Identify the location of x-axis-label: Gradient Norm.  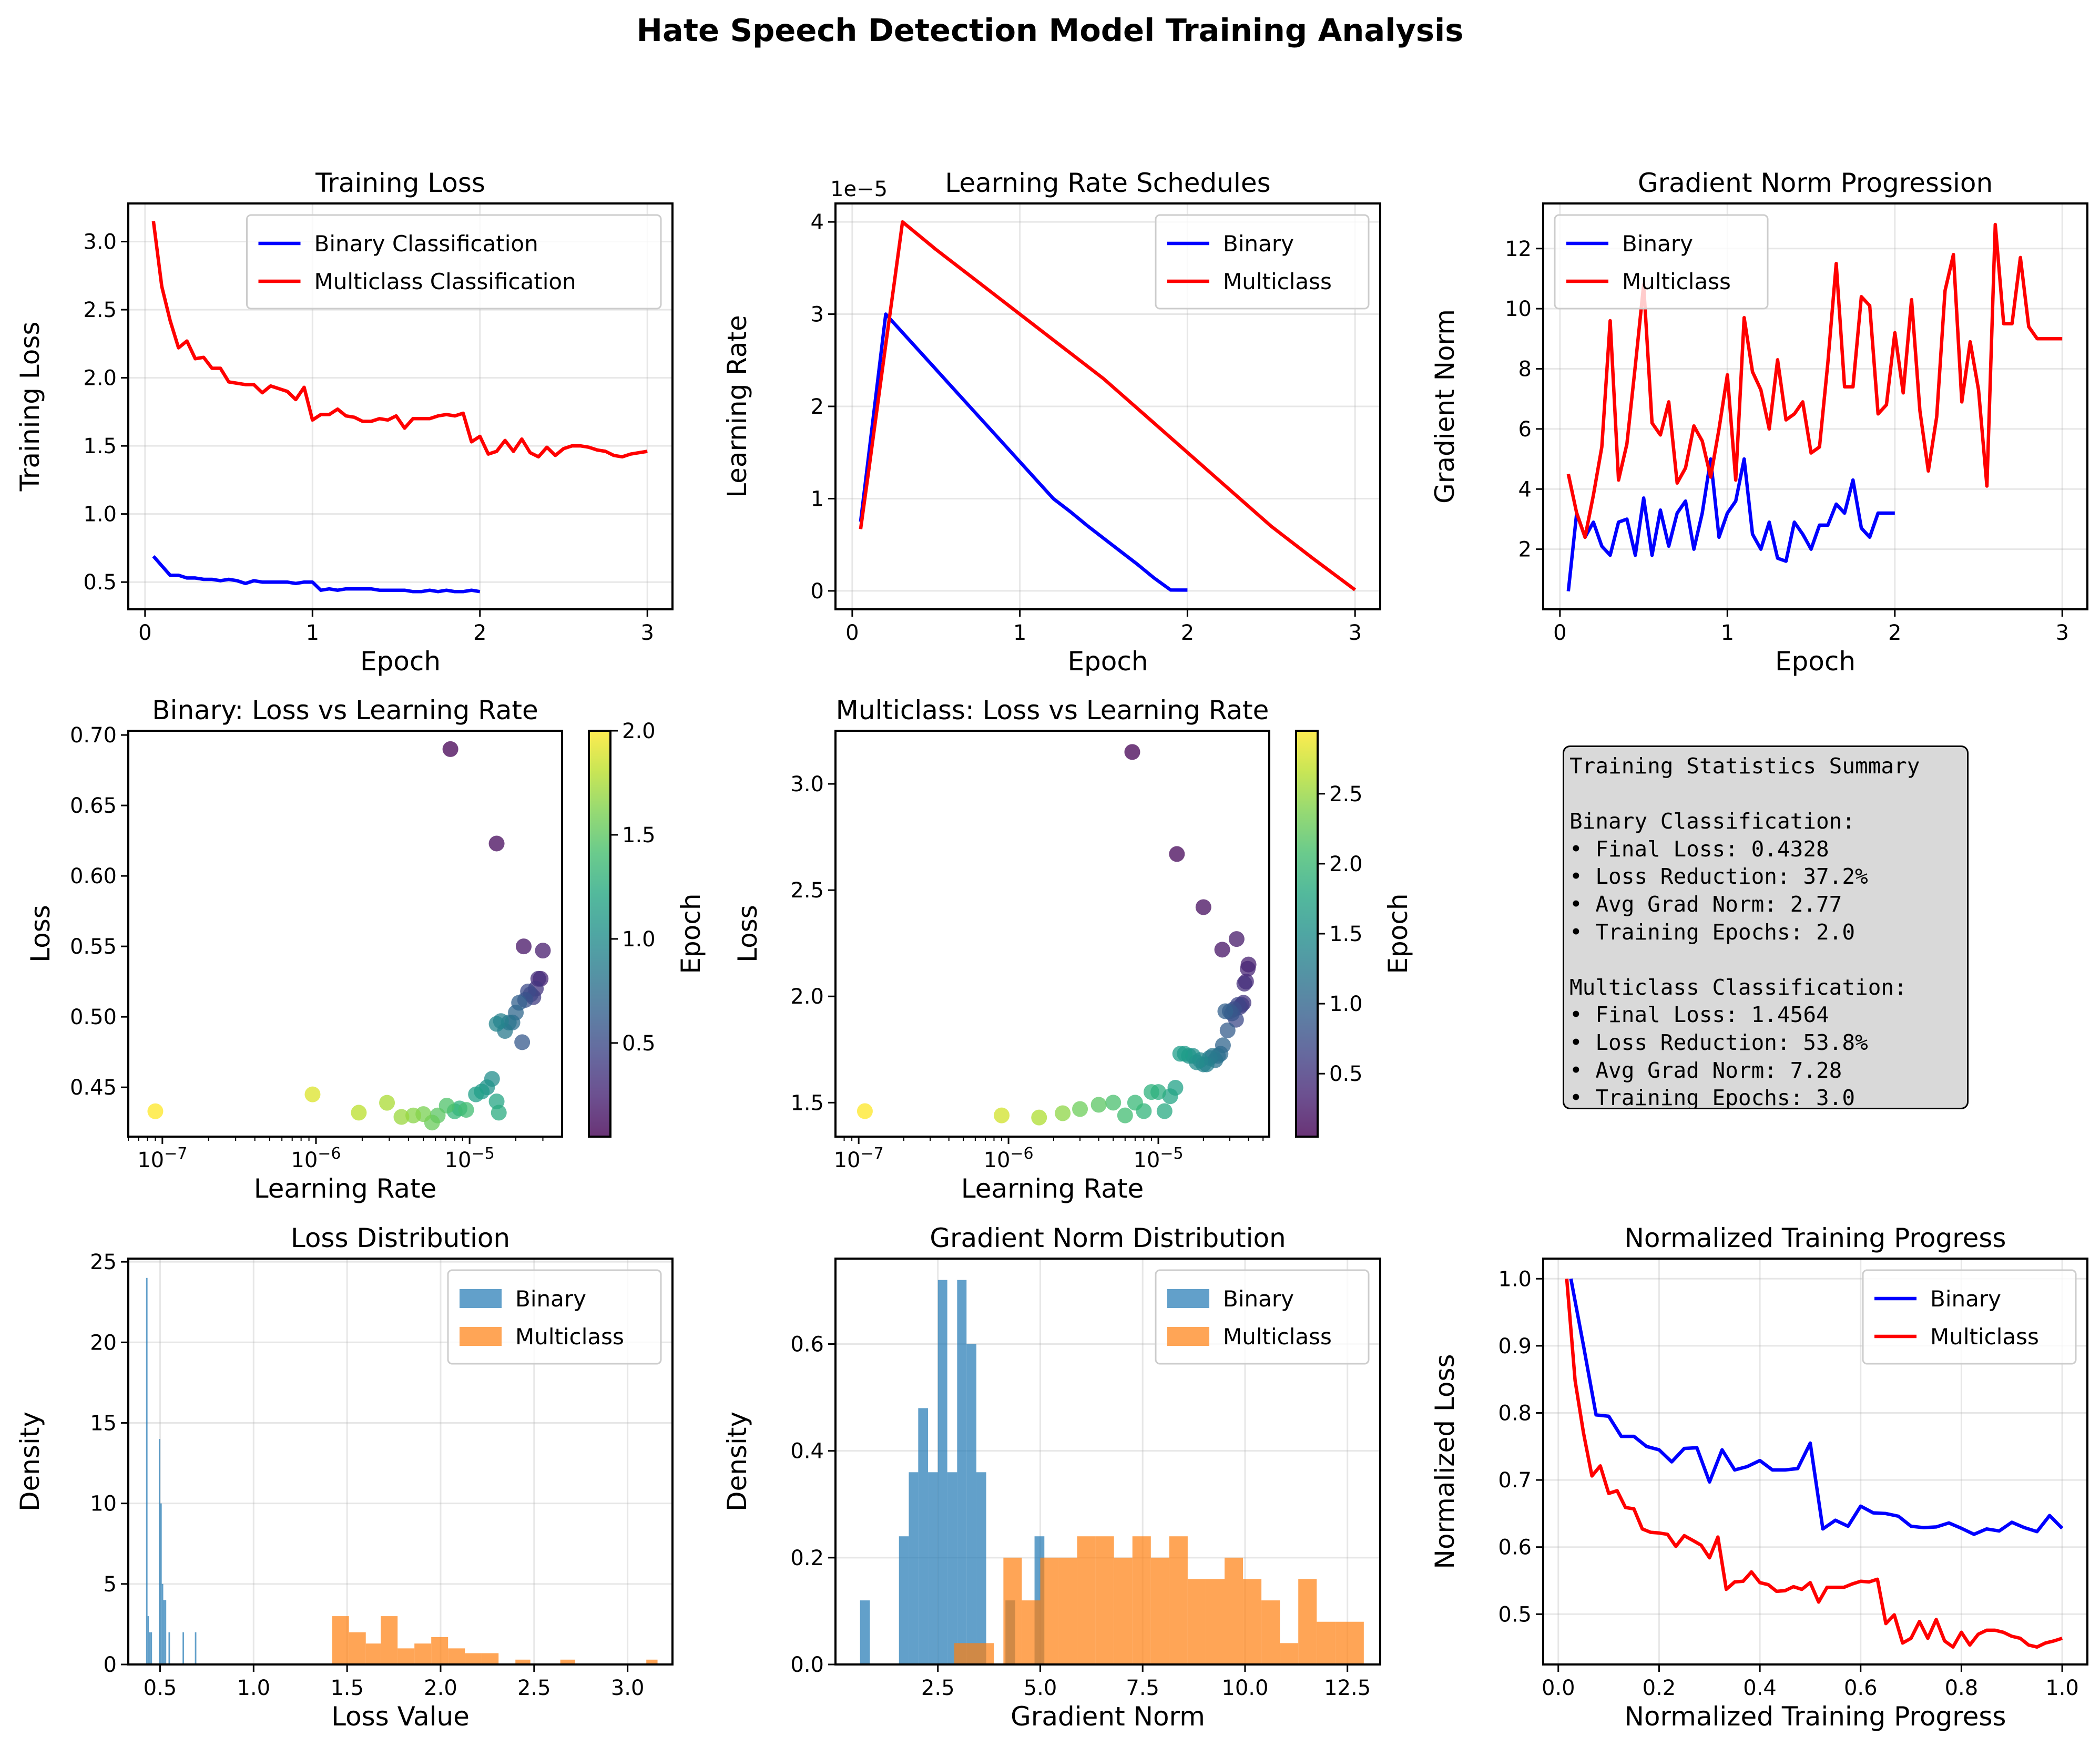
(1108, 1716).